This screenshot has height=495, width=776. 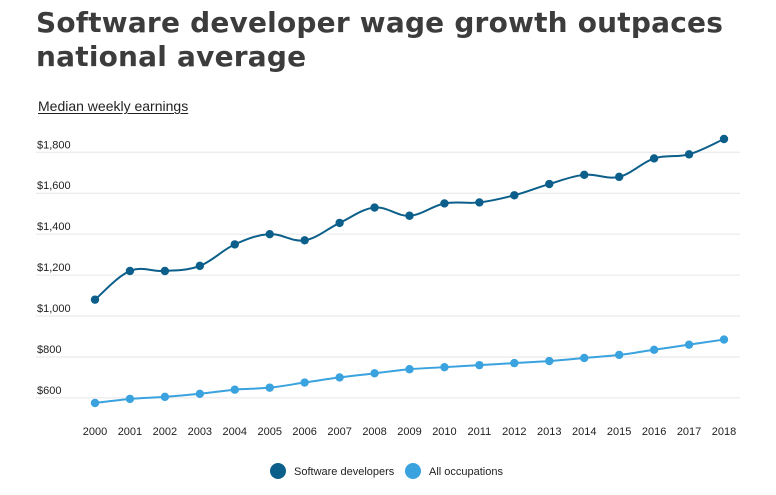 What do you see at coordinates (165, 432) in the screenshot?
I see `x-tick-label: 2002` at bounding box center [165, 432].